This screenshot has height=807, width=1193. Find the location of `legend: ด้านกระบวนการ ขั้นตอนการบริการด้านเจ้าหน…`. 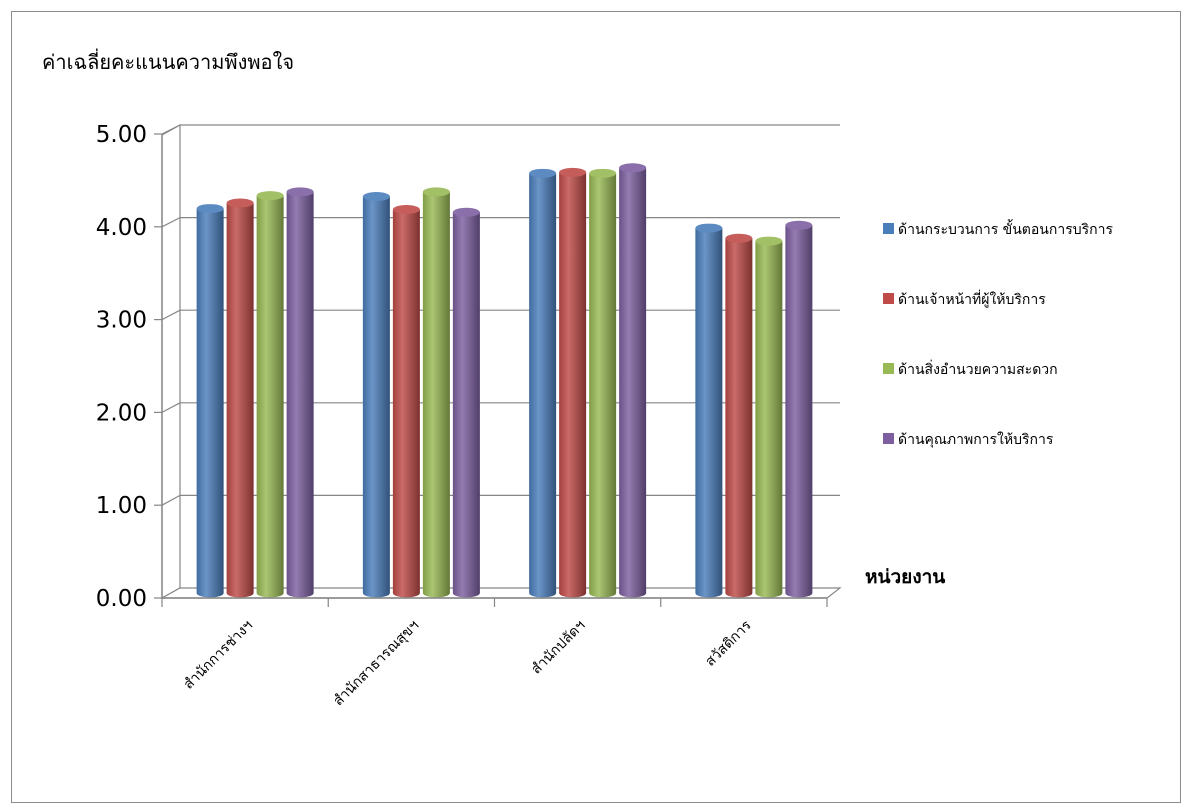

legend: ด้านกระบวนการ ขั้นตอนการบริการด้านเจ้าหน… is located at coordinates (998, 333).